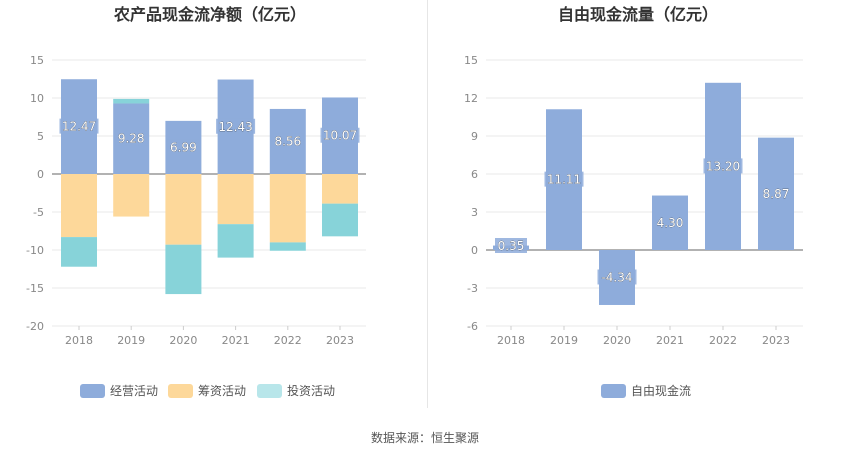 The image size is (850, 463). What do you see at coordinates (661, 390) in the screenshot?
I see `legend-label: 自由现金流` at bounding box center [661, 390].